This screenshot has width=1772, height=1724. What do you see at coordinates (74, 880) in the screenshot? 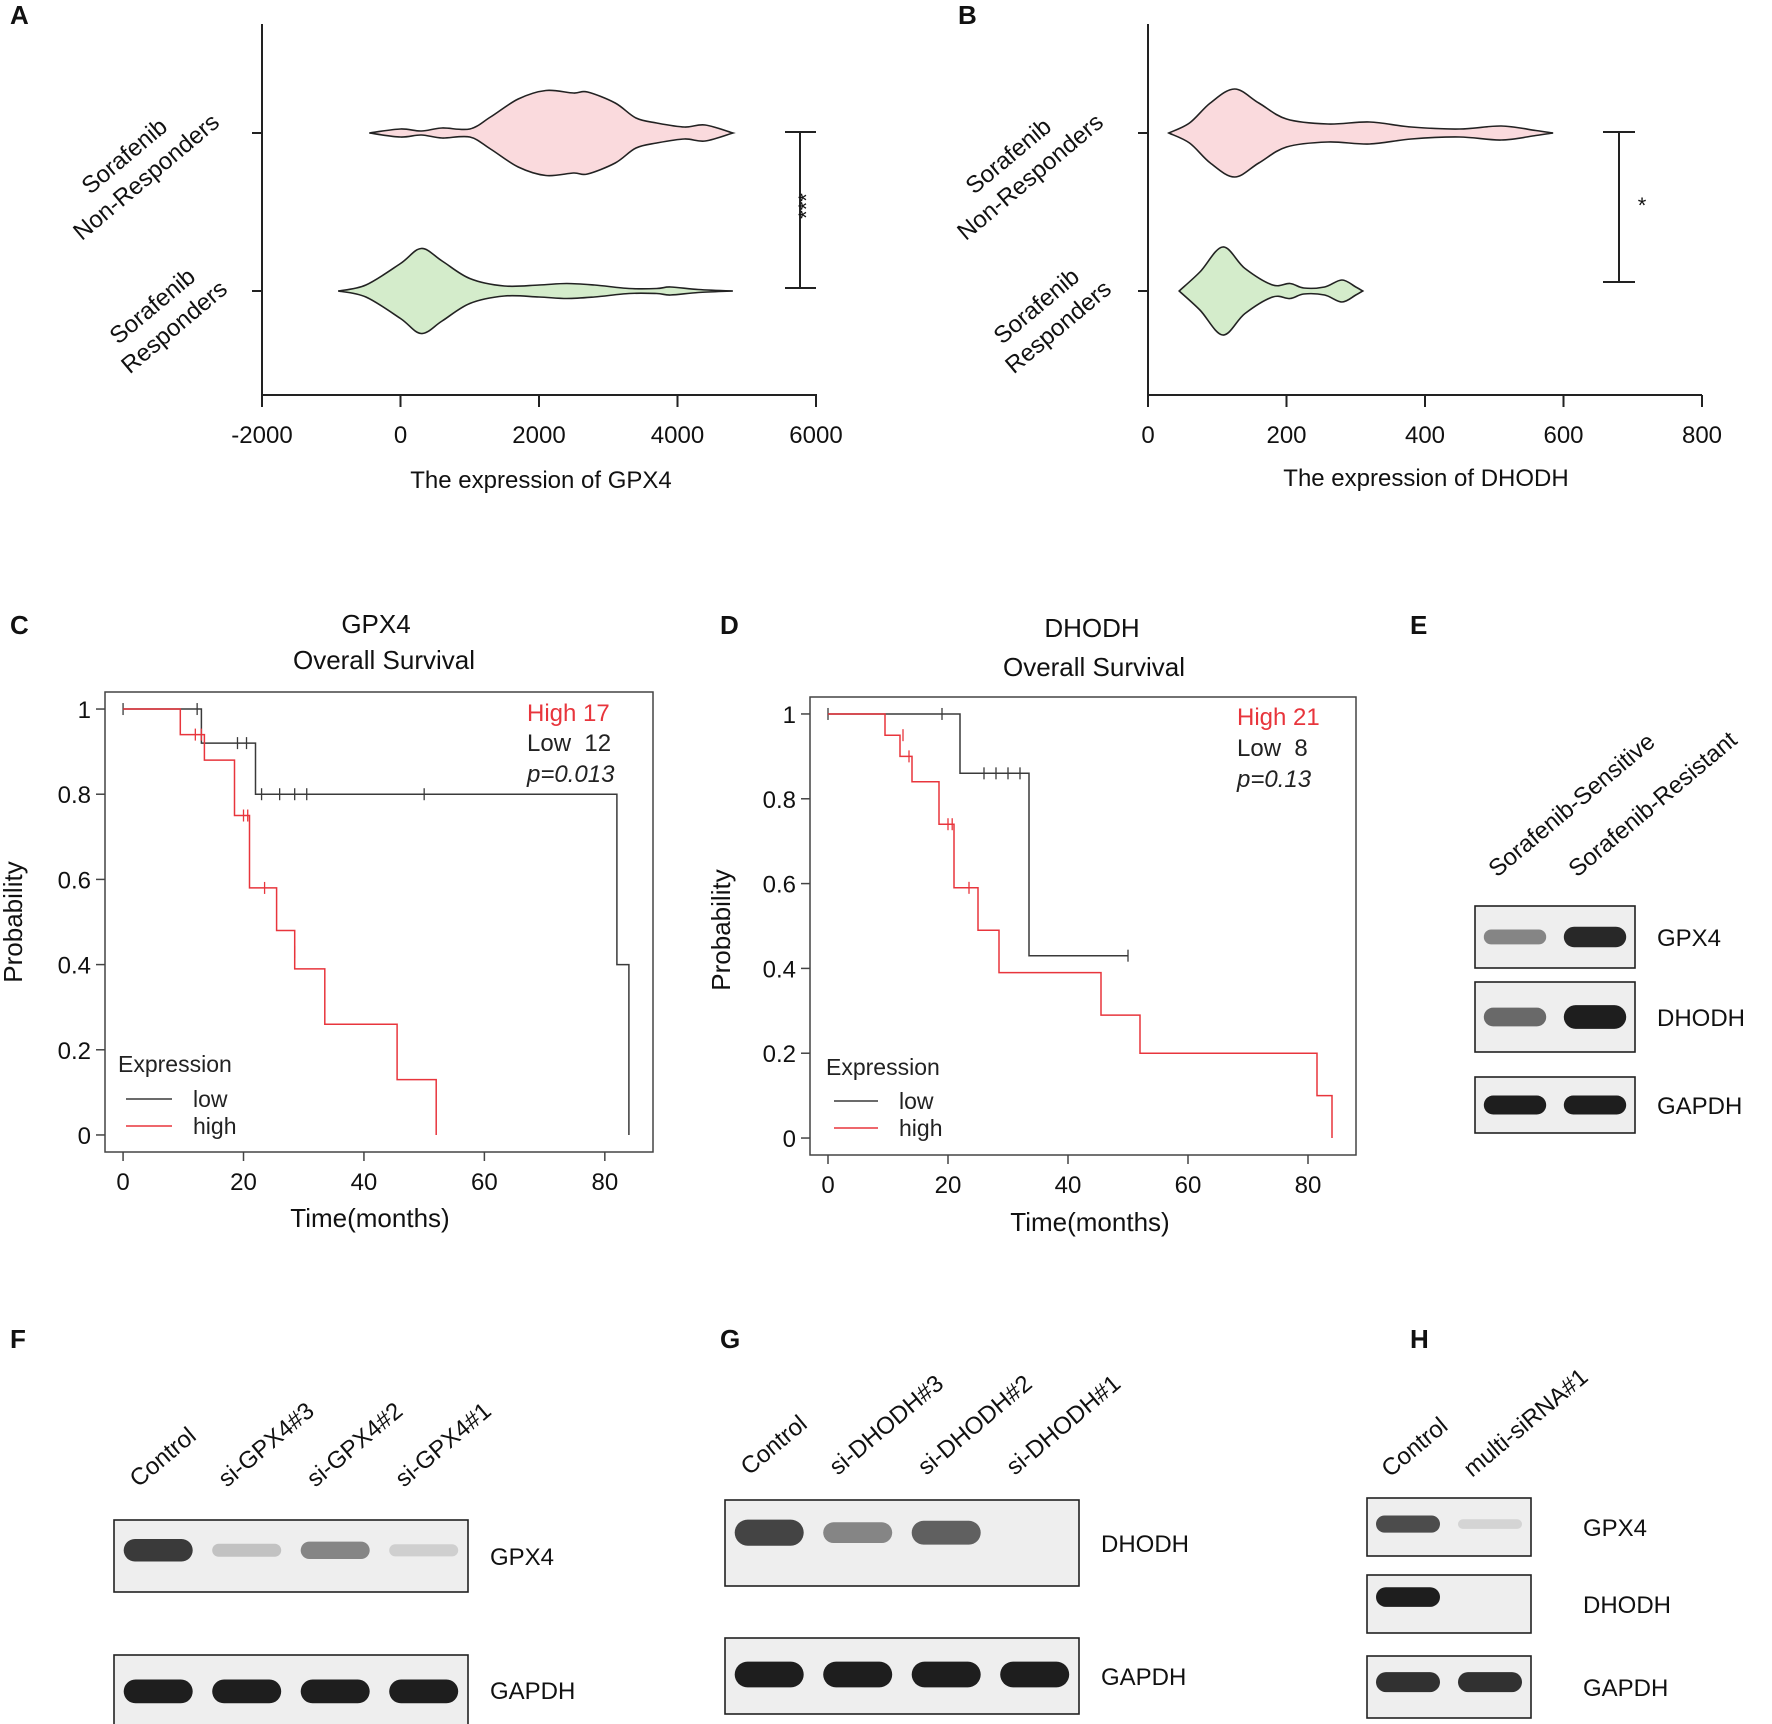
I see `y-tick-label: 0.6` at bounding box center [74, 880].